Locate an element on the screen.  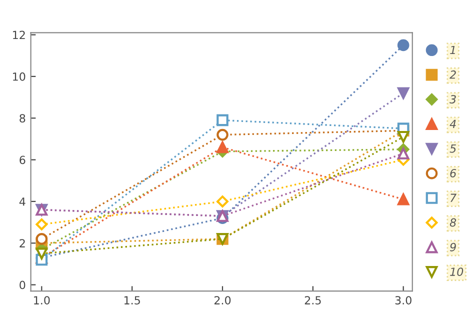
y-tick-label: 4 is located at coordinates (22, 202).